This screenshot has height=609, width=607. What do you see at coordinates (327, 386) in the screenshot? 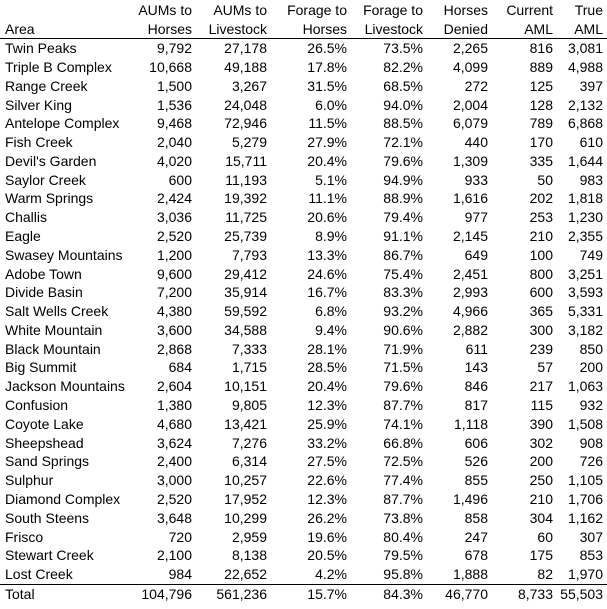
I see `value-cell: 20.4%` at bounding box center [327, 386].